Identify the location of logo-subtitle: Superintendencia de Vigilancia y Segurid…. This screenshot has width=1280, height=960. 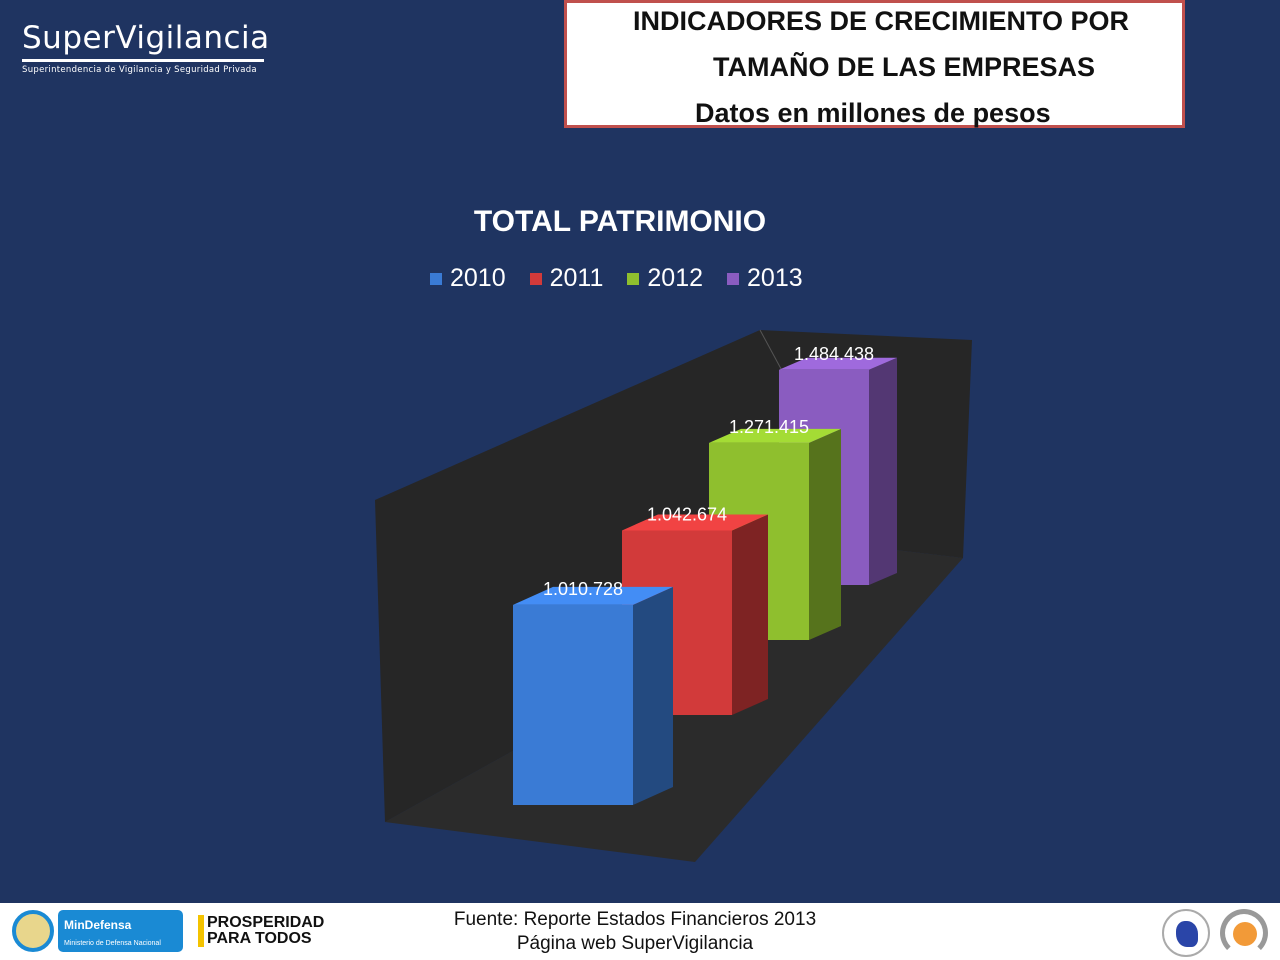
(139, 70).